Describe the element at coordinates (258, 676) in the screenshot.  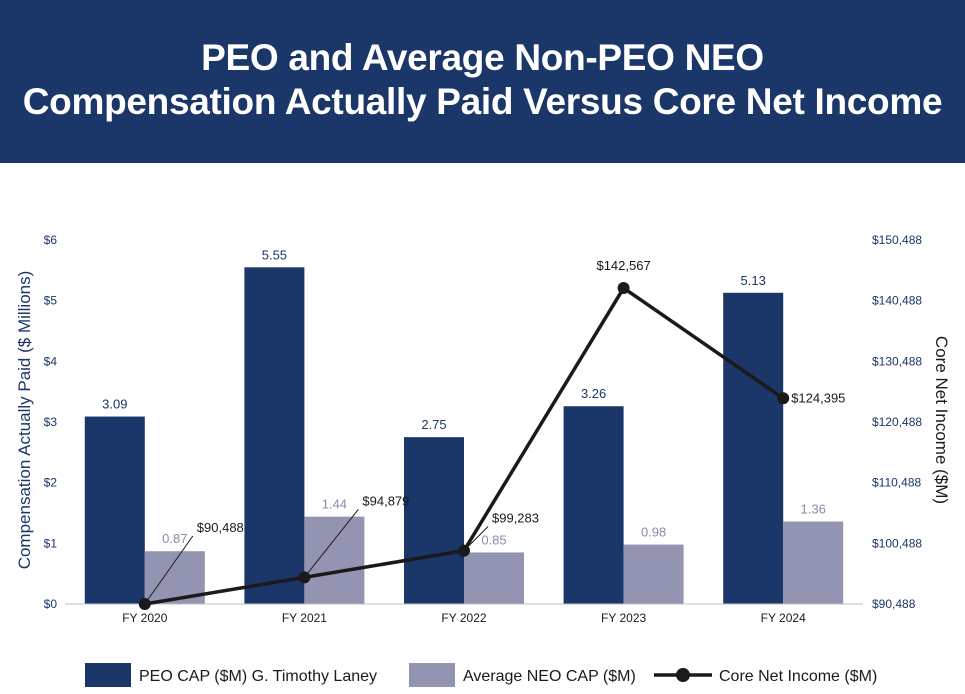
I see `legend-peo-label: PEO CAP ($M) G. Timothy Laney` at that location.